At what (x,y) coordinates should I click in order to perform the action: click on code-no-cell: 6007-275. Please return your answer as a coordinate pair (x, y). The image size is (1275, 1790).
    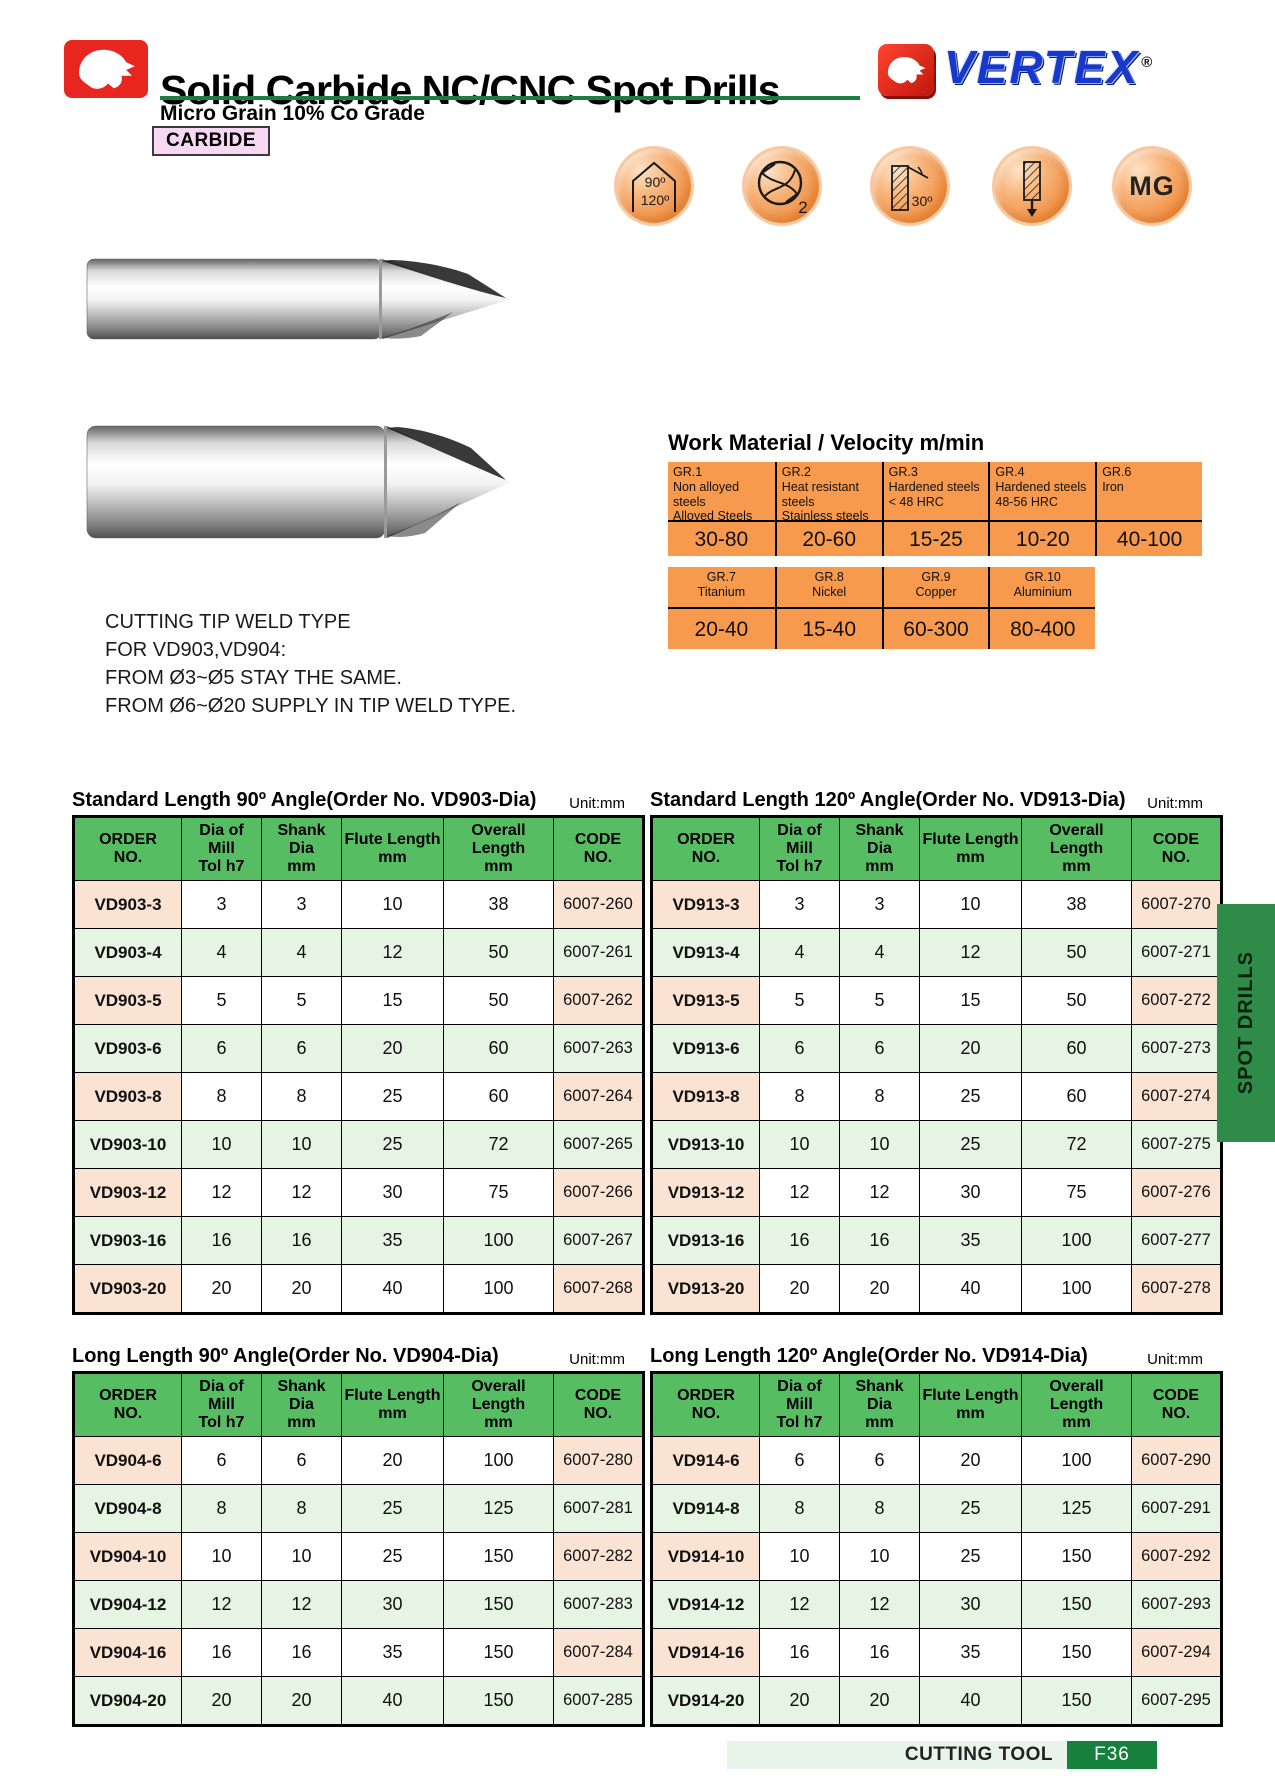
    Looking at the image, I should click on (1176, 1144).